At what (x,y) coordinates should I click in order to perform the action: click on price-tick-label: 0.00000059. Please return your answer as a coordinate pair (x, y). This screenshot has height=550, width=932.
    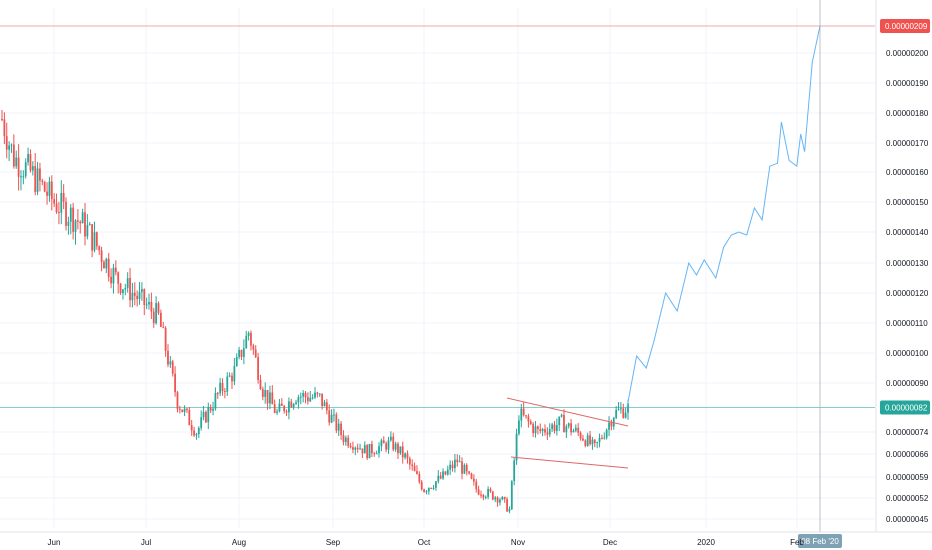
    Looking at the image, I should click on (907, 477).